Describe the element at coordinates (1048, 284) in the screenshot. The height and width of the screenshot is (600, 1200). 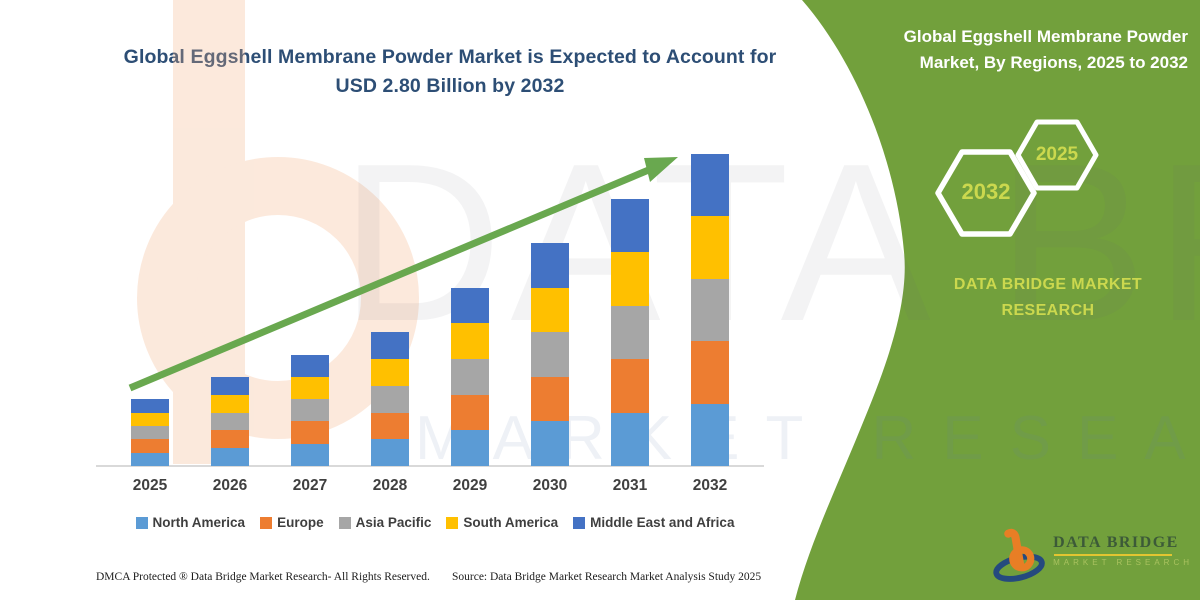
I see `brand-line1: DATA BRIDGE MARKET` at that location.